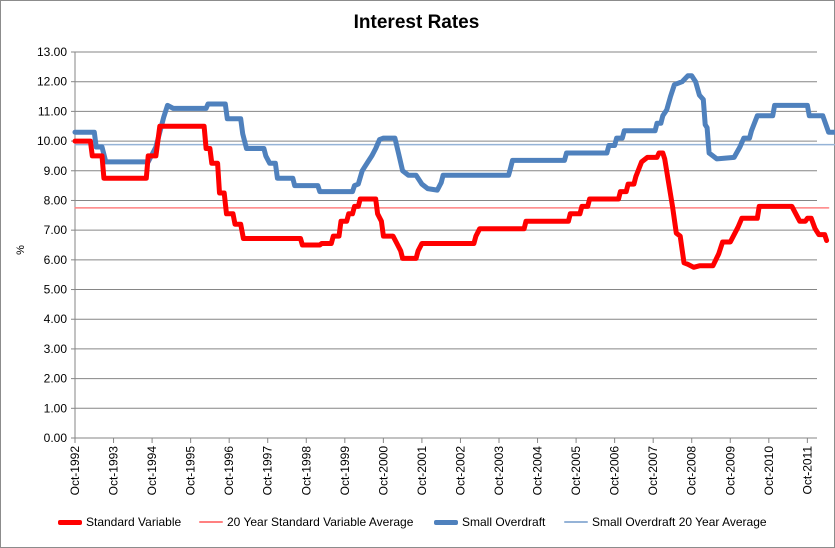  I want to click on y-tick-label: 7.00, so click(56, 230).